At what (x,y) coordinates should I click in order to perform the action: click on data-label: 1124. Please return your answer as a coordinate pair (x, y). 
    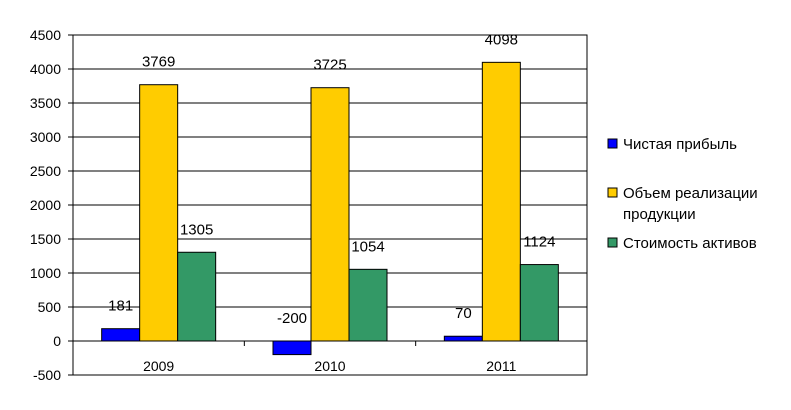
    Looking at the image, I should click on (539, 242).